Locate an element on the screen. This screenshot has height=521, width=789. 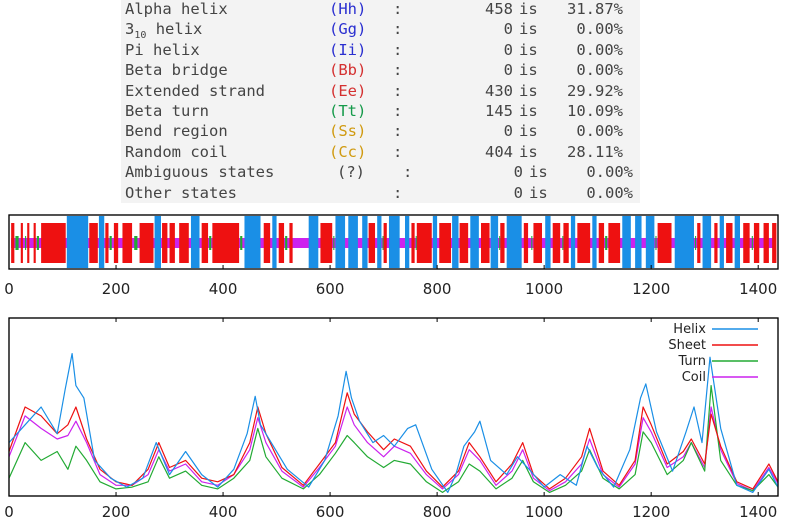
x-tick-label: 1400 is located at coordinates (758, 289).